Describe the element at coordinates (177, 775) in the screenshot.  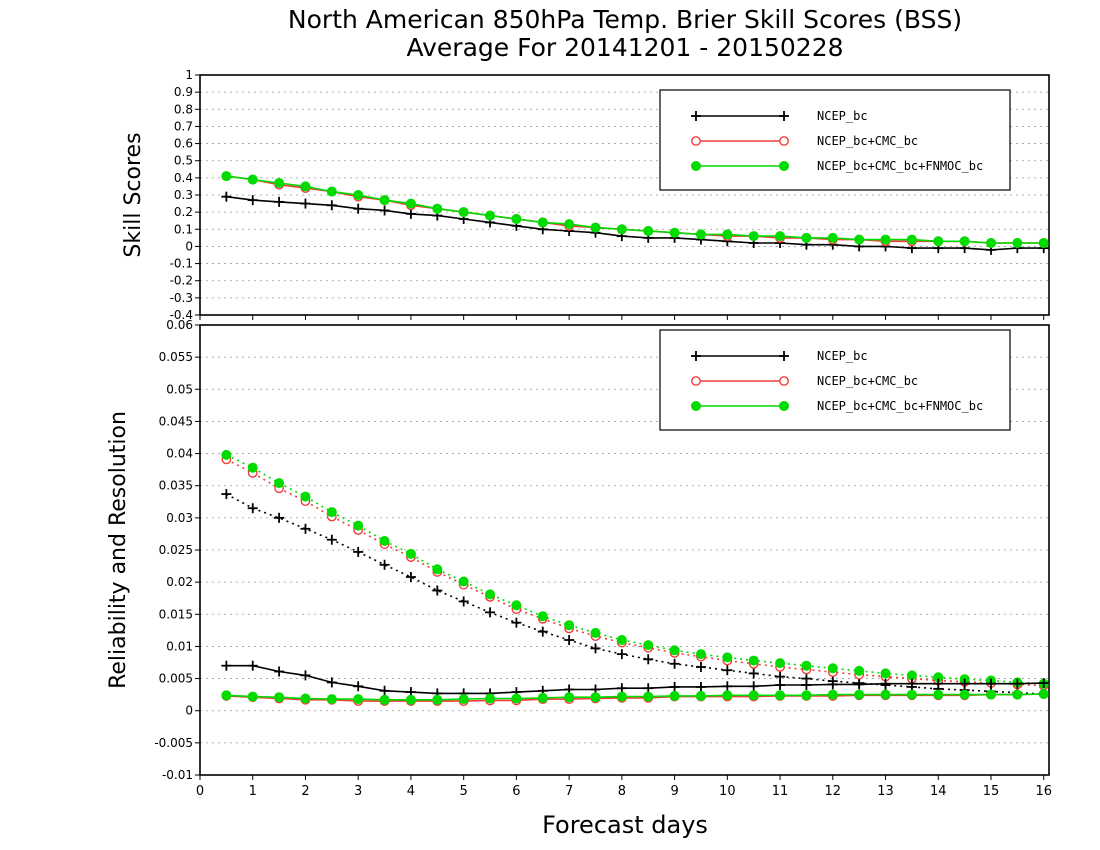
I see `y-tick-label: -0.01` at that location.